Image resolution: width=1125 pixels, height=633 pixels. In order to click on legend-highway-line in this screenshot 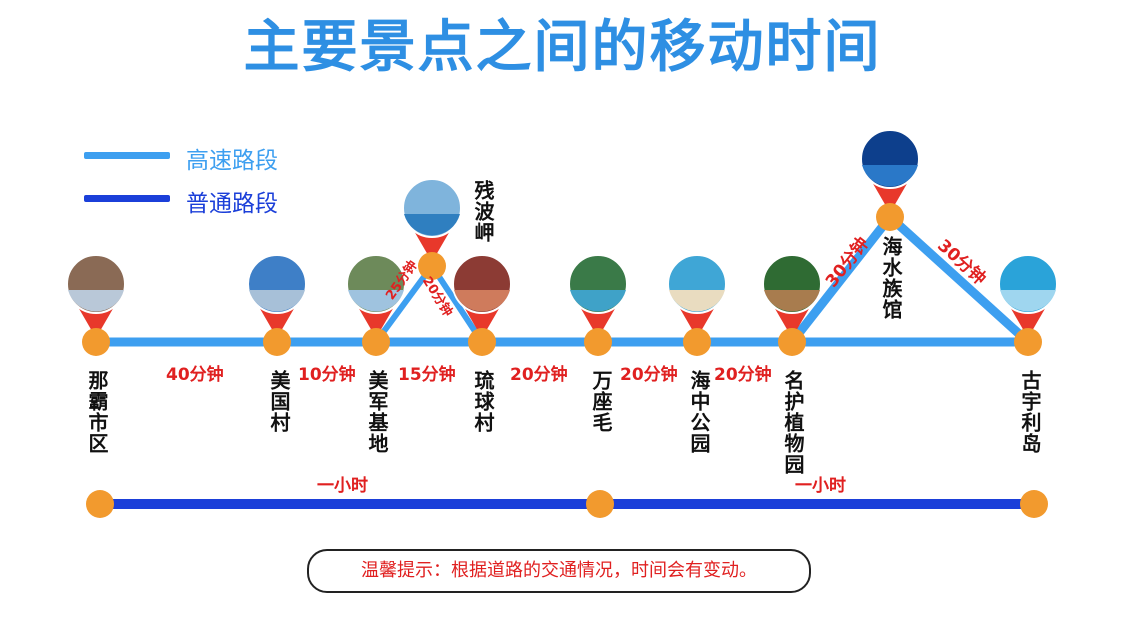, I will do `click(127, 155)`.